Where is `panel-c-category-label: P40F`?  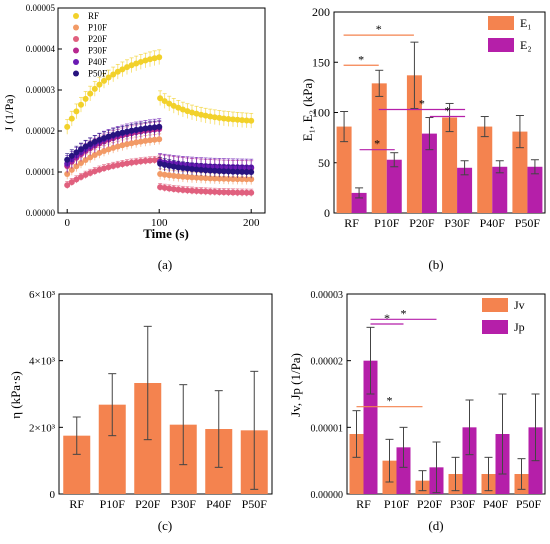 panel-c-category-label: P40F is located at coordinates (219, 504).